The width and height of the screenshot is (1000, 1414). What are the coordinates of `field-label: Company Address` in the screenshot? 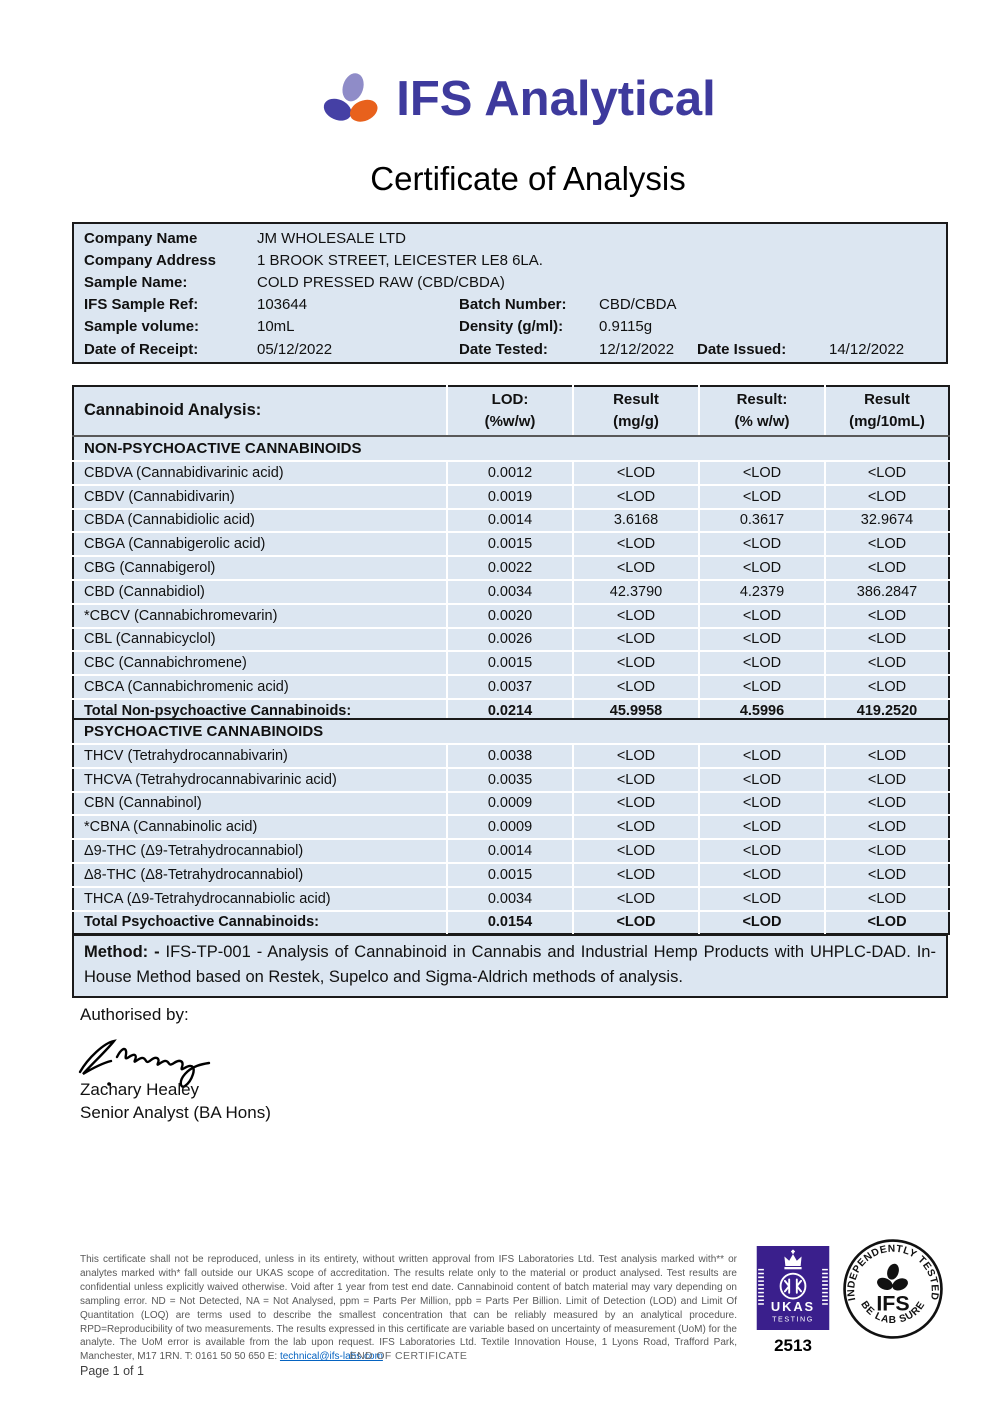 It's located at (150, 260).